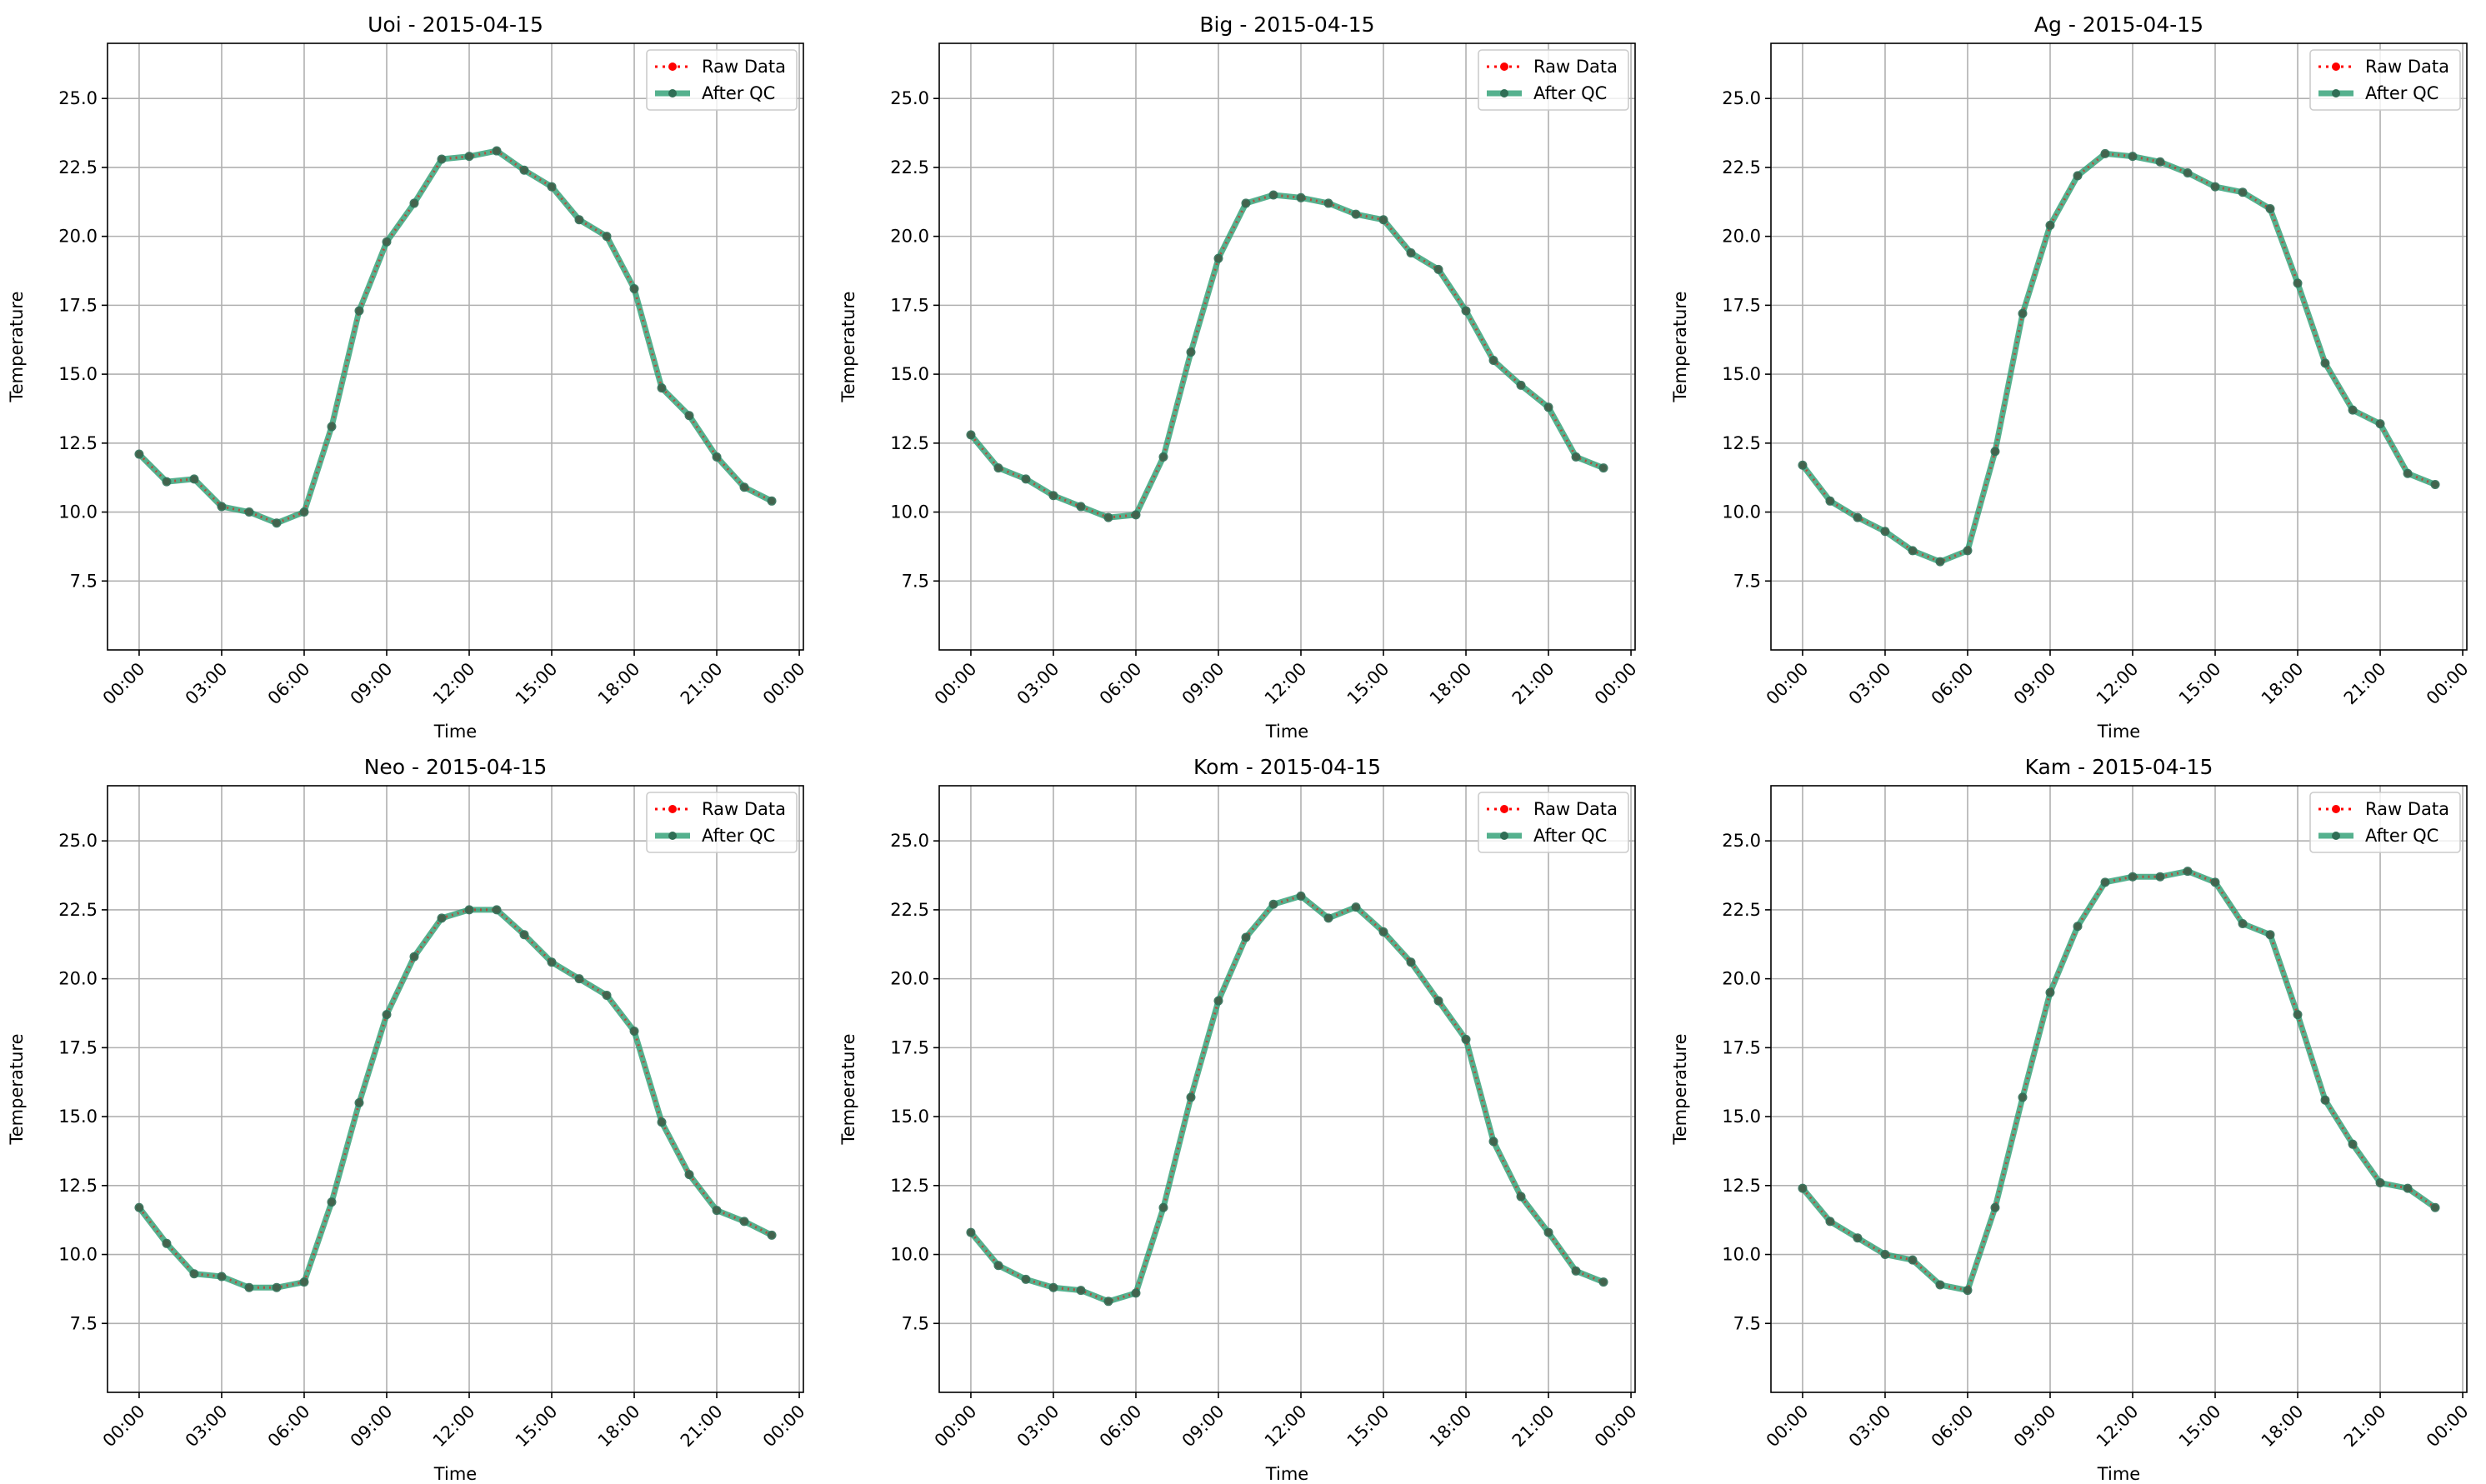 The image size is (2486, 1484). I want to click on y-tick-label: 10.0, so click(78, 512).